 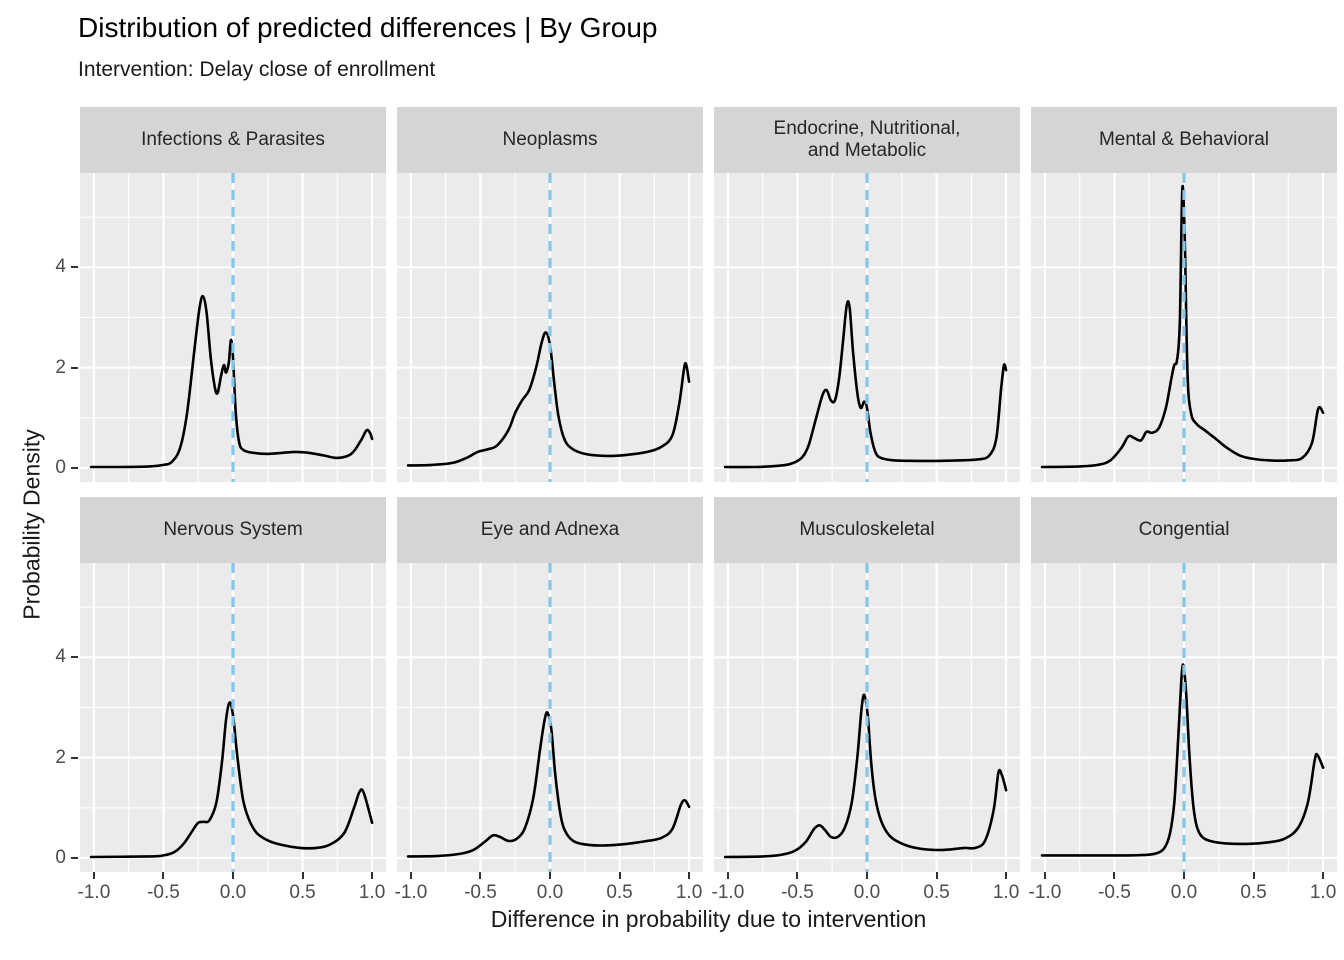 What do you see at coordinates (233, 140) in the screenshot?
I see `facet-strip: Infections & Parasites` at bounding box center [233, 140].